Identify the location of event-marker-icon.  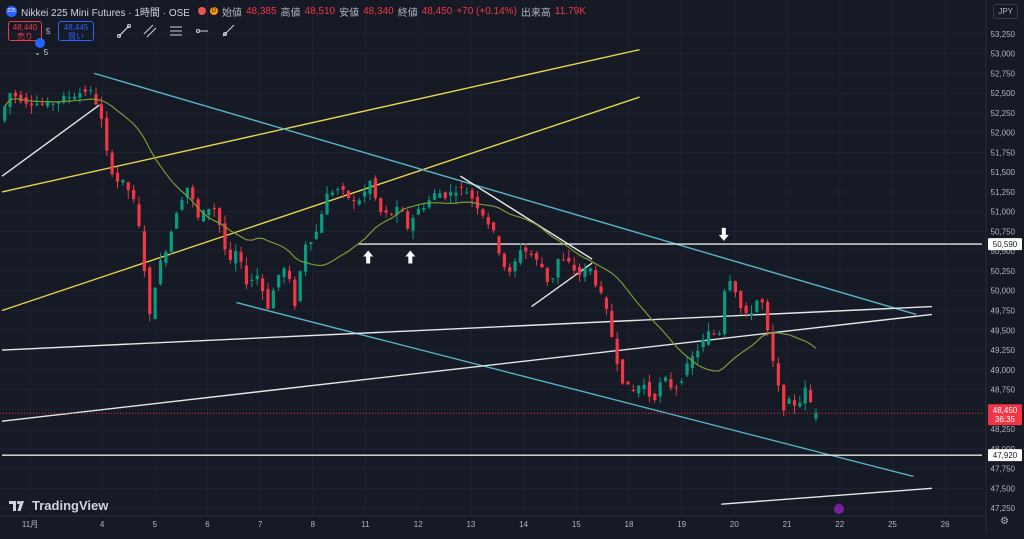
(839, 509).